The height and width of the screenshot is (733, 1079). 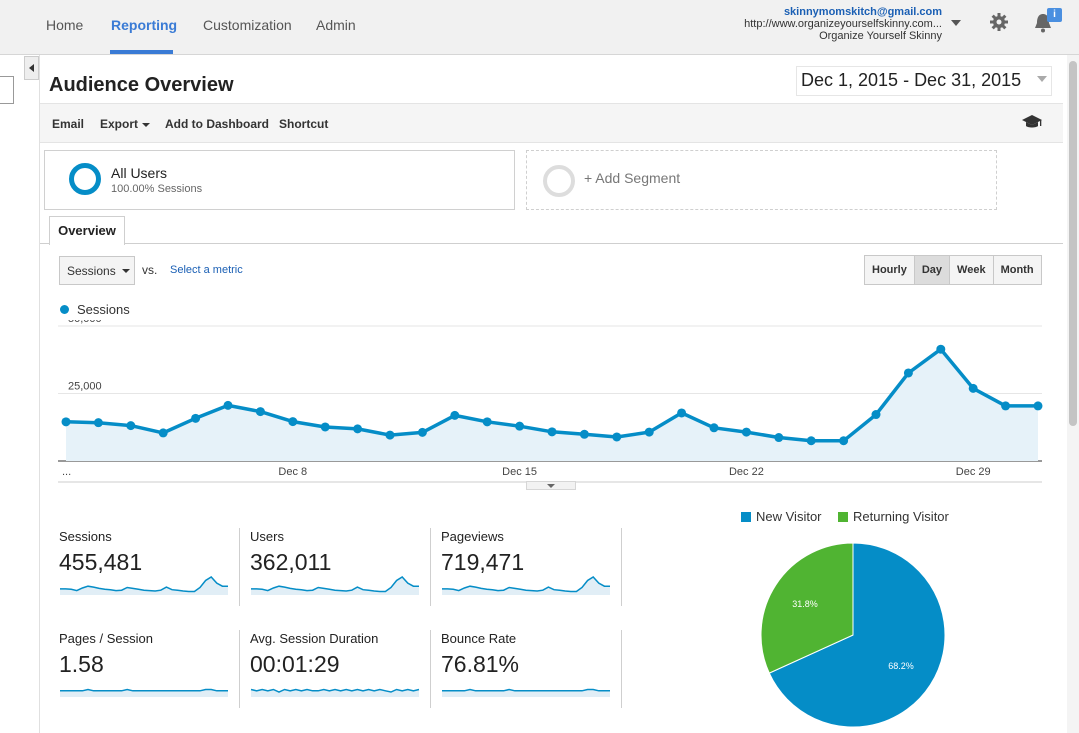 I want to click on notification-badge: i, so click(x=1054, y=15).